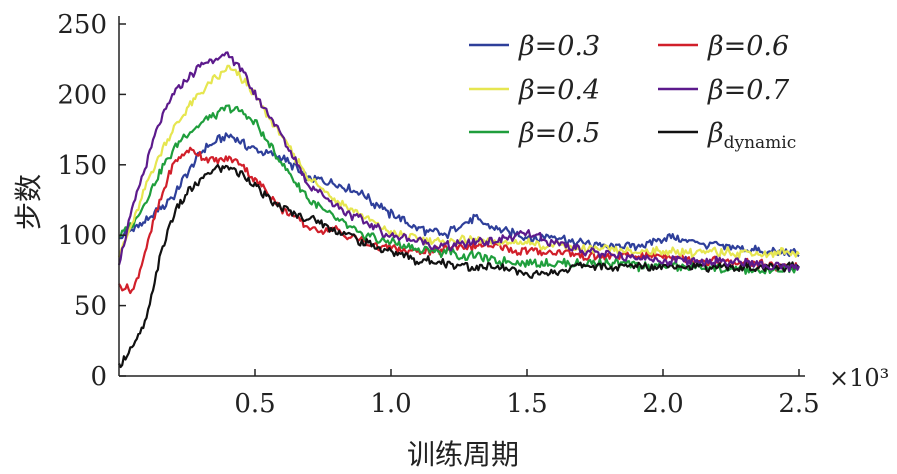  Describe the element at coordinates (760, 143) in the screenshot. I see `legend-label-sub: dynamic` at that location.